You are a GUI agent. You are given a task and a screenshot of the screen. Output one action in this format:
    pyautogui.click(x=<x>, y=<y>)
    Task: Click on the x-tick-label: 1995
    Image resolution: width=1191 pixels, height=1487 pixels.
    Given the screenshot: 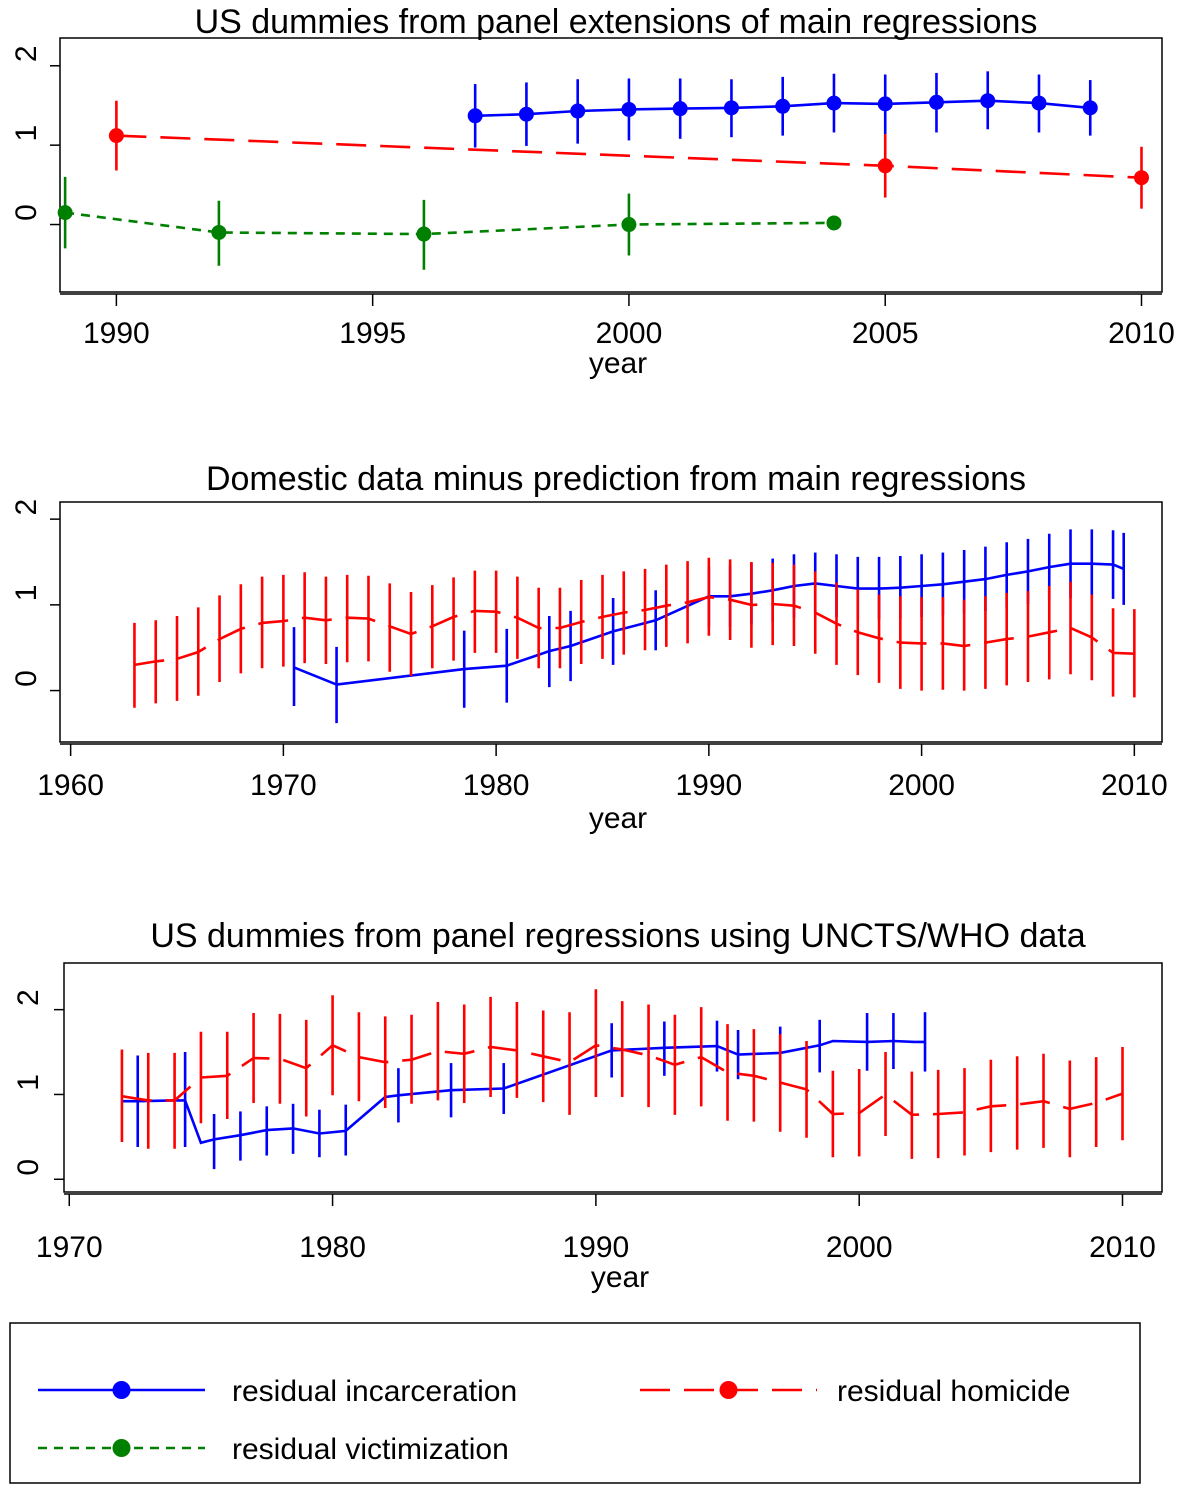 What is the action you would take?
    pyautogui.click(x=372, y=333)
    